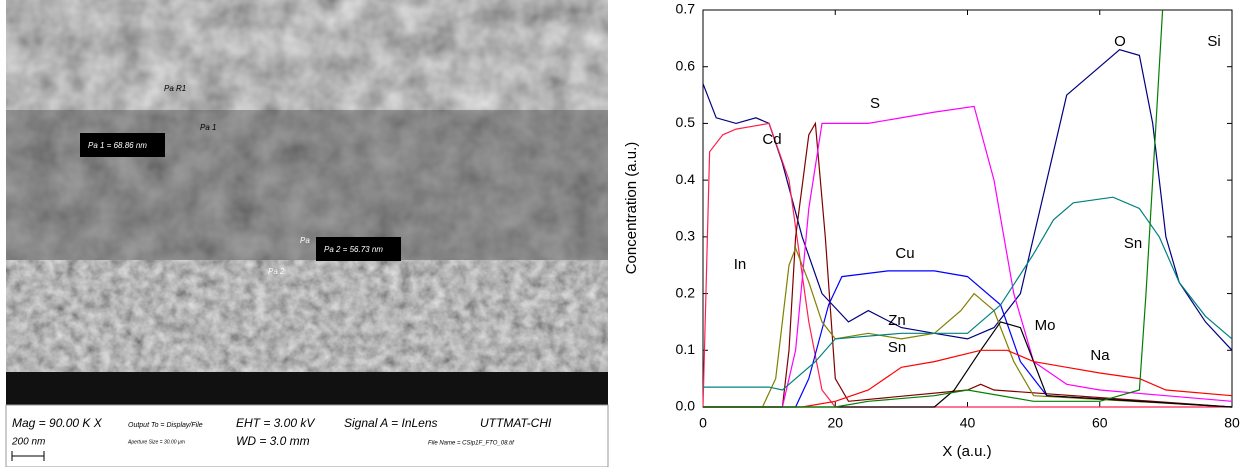  What do you see at coordinates (117, 145) in the screenshot?
I see `sem-text: Pa 1 = 68.86 nm` at bounding box center [117, 145].